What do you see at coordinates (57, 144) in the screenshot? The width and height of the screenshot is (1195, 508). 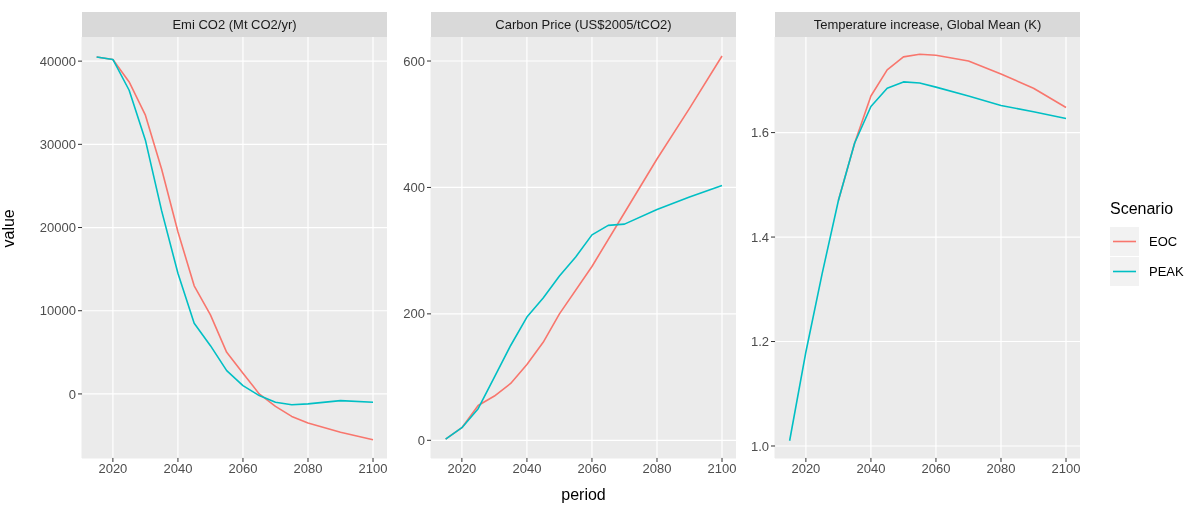 I see `y-tick-label: 30000` at bounding box center [57, 144].